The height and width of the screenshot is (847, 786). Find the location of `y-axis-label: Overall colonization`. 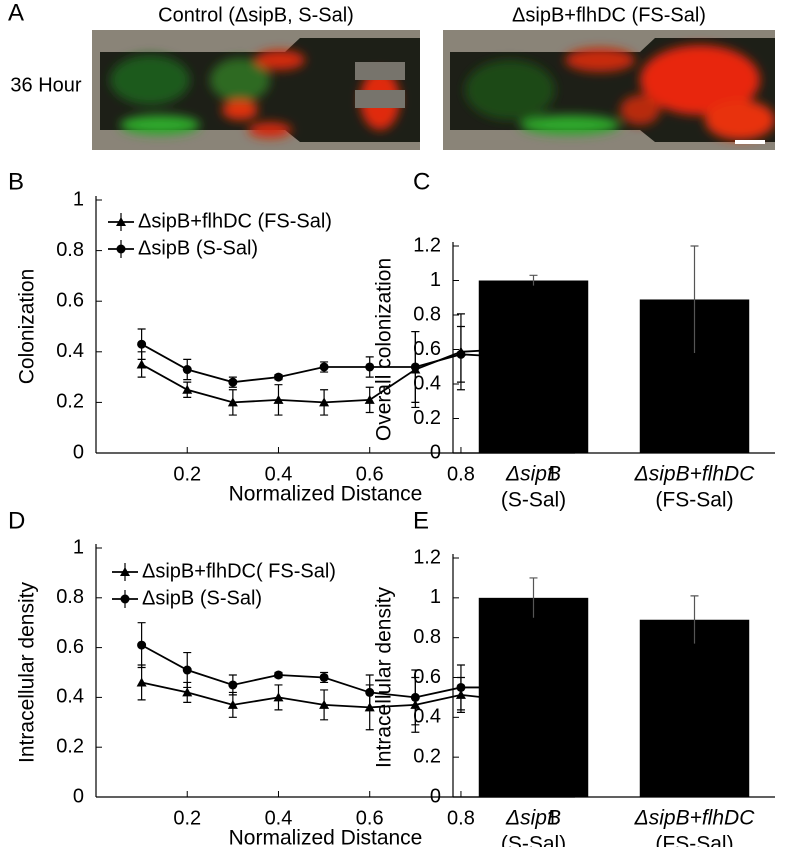

y-axis-label: Overall colonization is located at coordinates (384, 349).